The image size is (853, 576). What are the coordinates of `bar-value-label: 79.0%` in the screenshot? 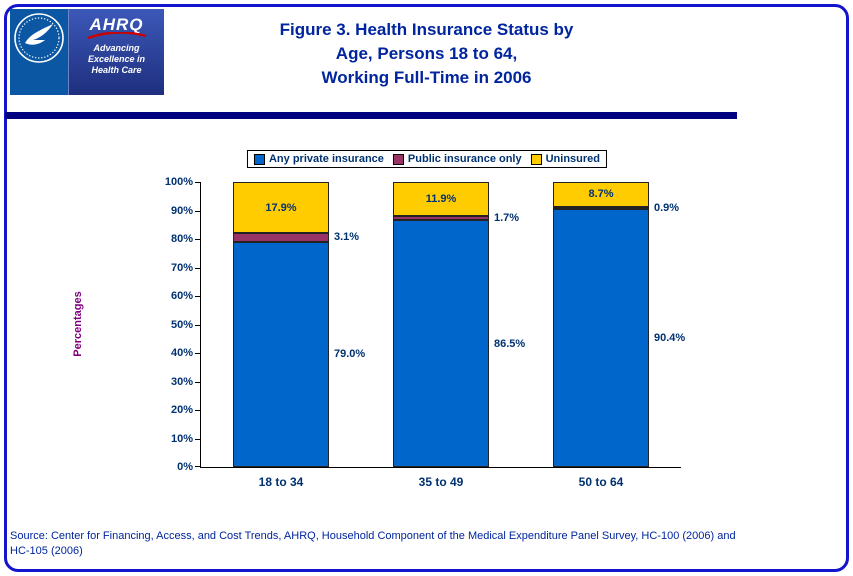 It's located at (350, 354).